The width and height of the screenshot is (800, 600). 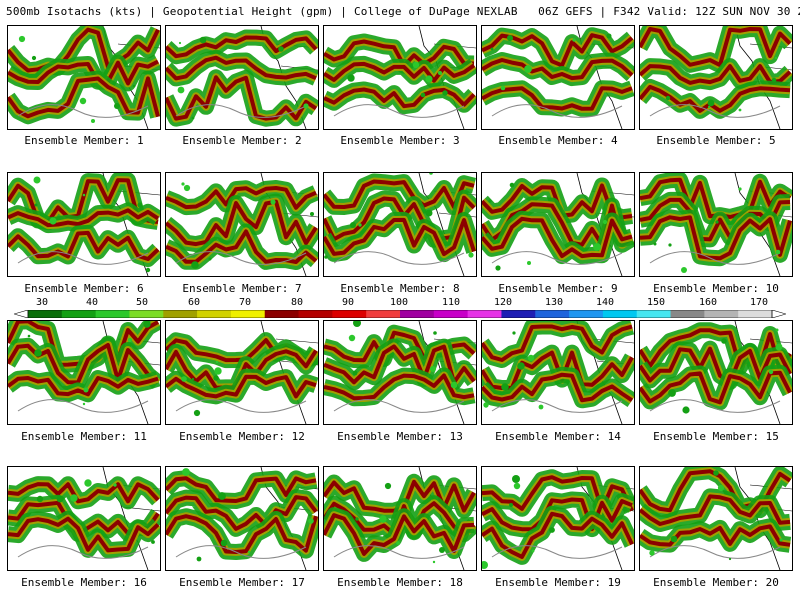 I want to click on ensemble-member-label: Ensemble Member: 4, so click(x=558, y=140).